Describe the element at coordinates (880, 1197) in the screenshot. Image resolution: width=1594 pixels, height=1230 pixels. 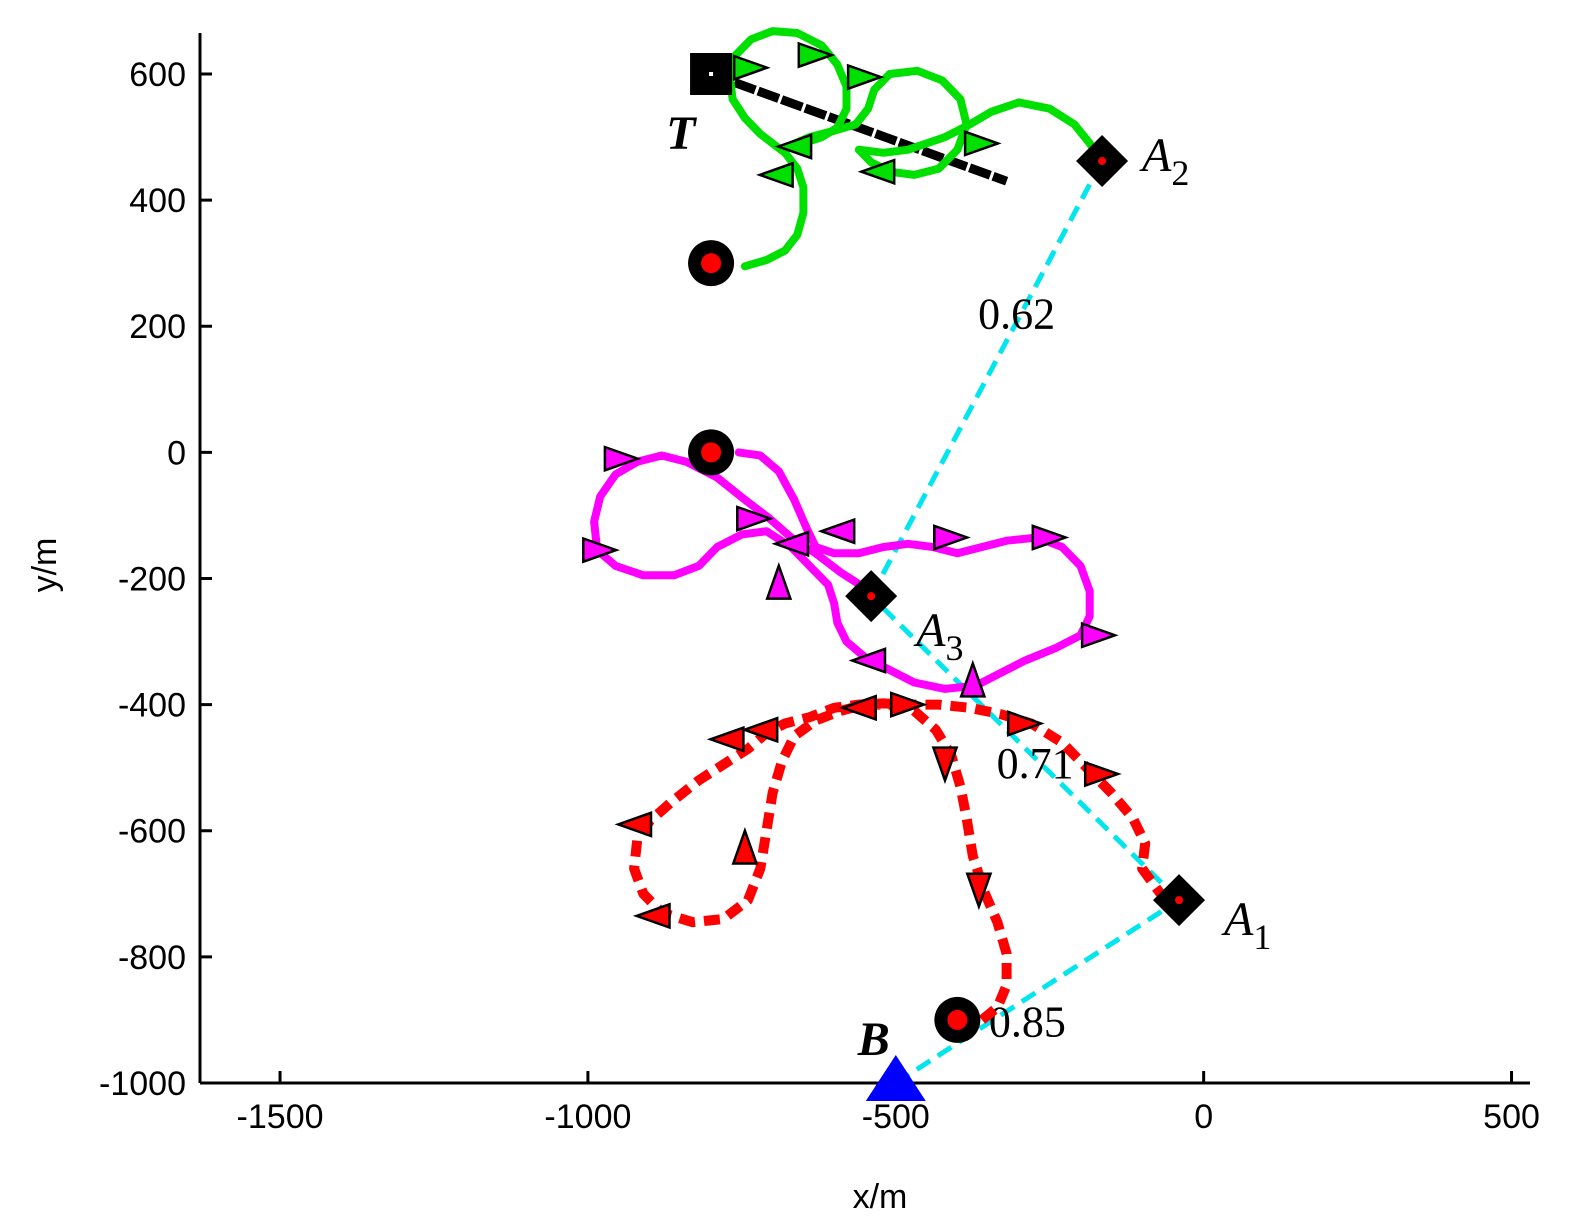
I see `x-axis-label: x/m` at that location.